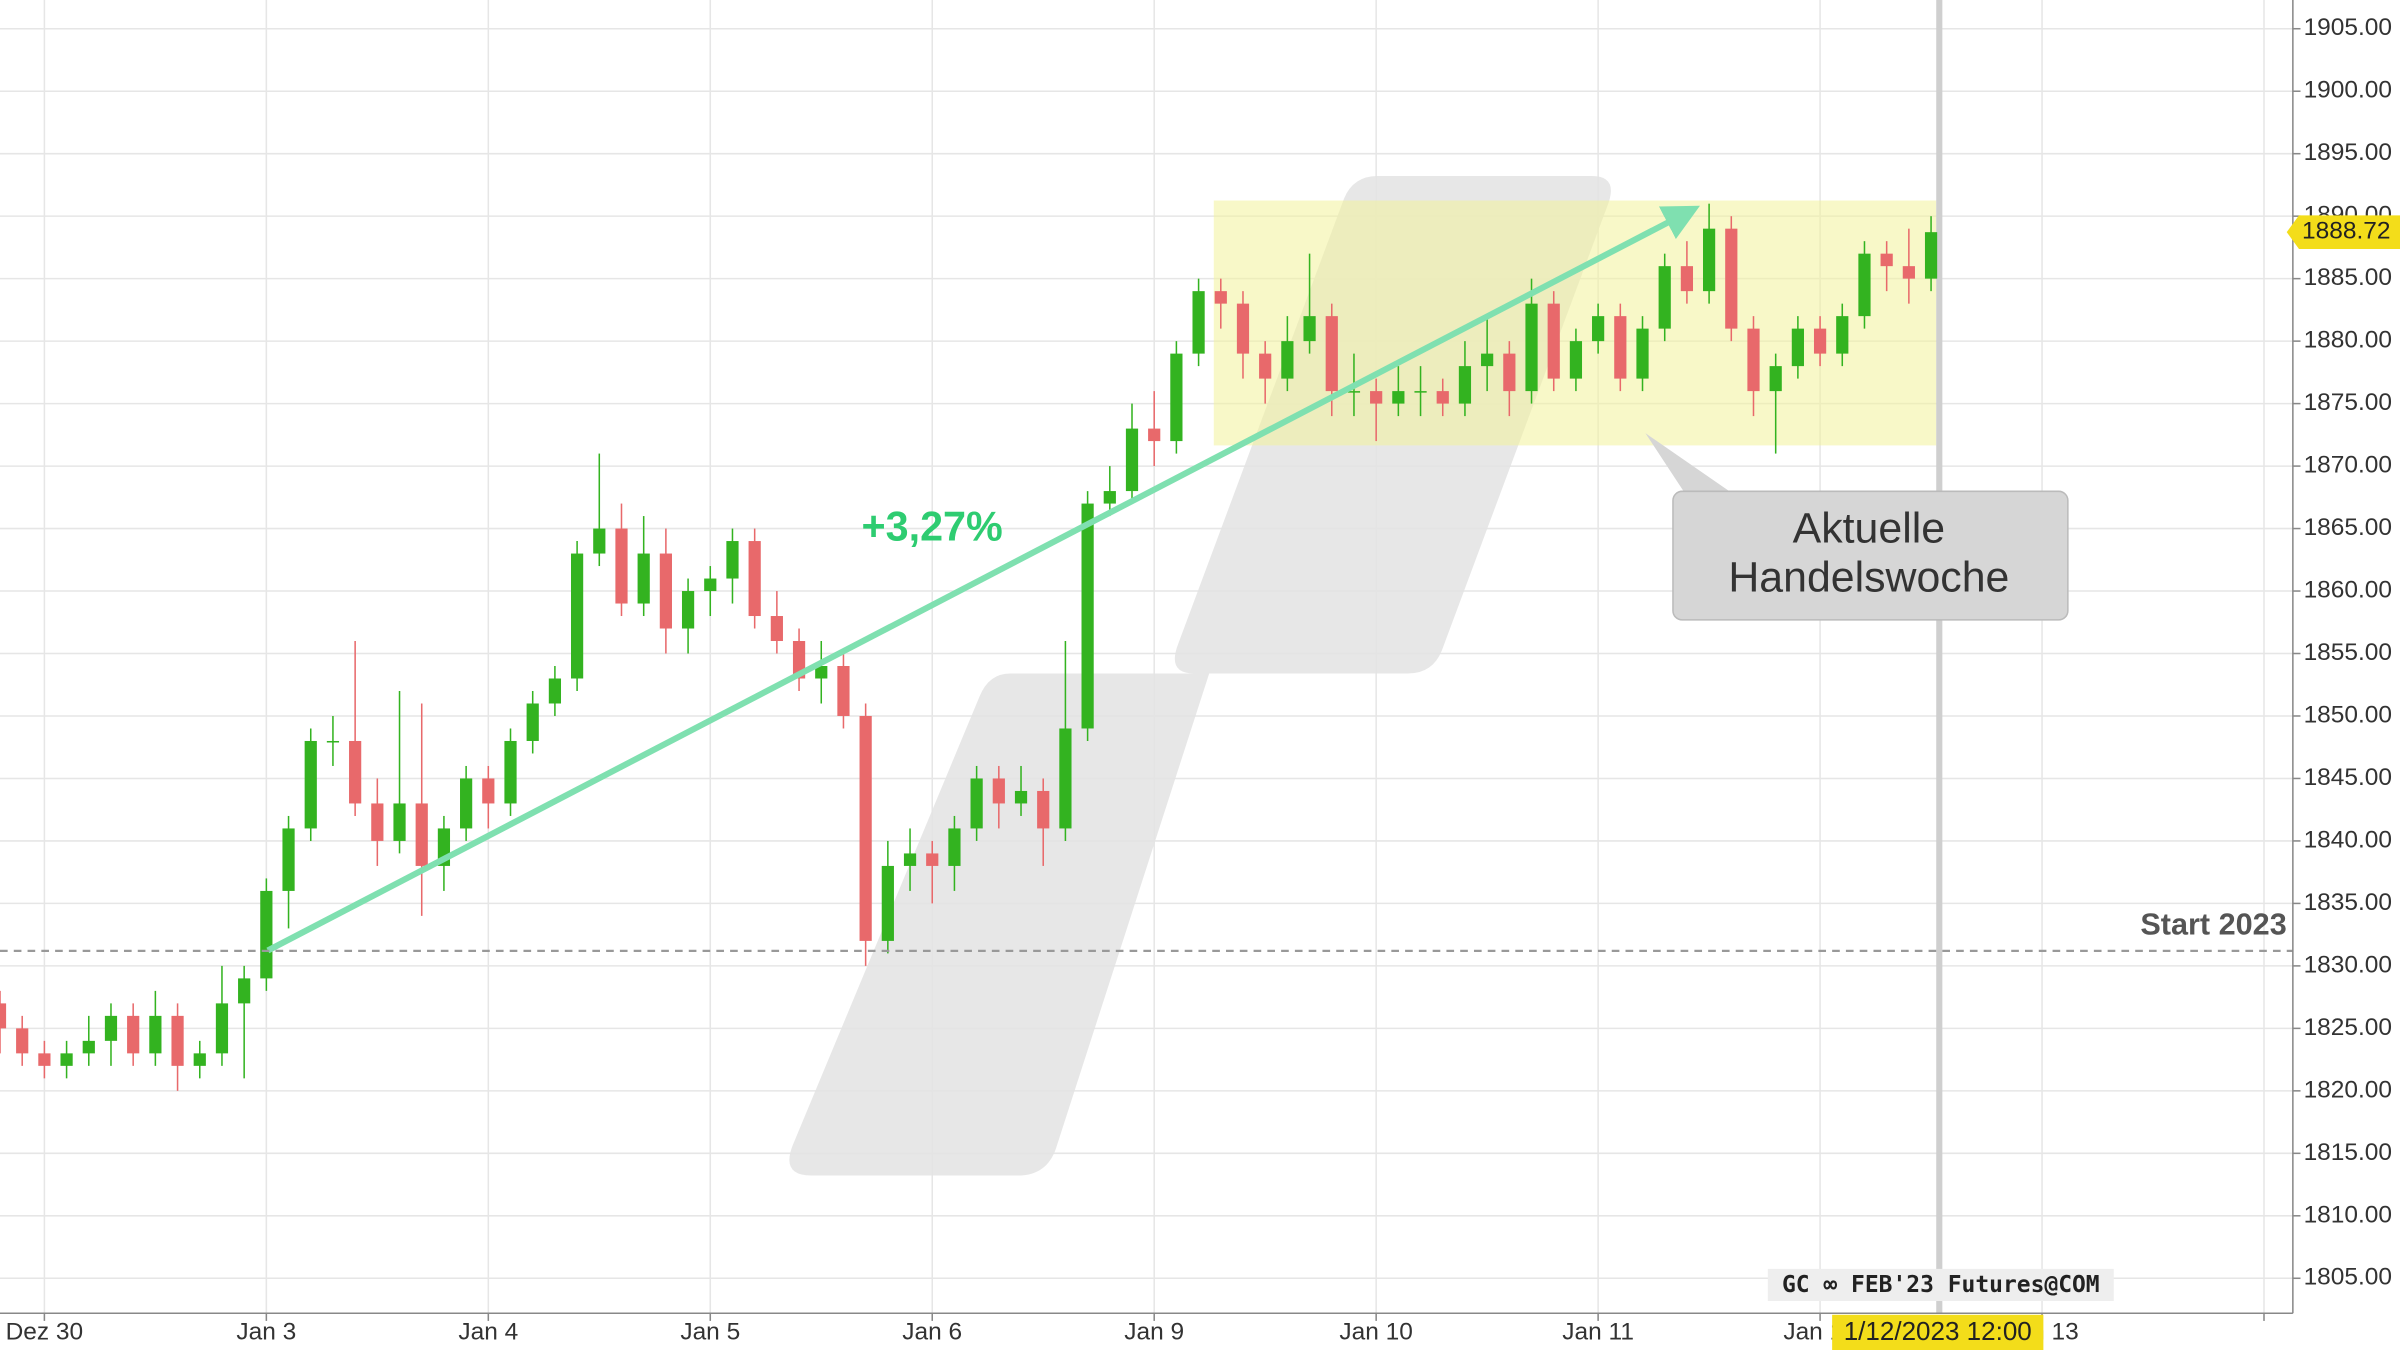 The width and height of the screenshot is (2400, 1350). I want to click on y-tick-label: 1845.00, so click(2348, 777).